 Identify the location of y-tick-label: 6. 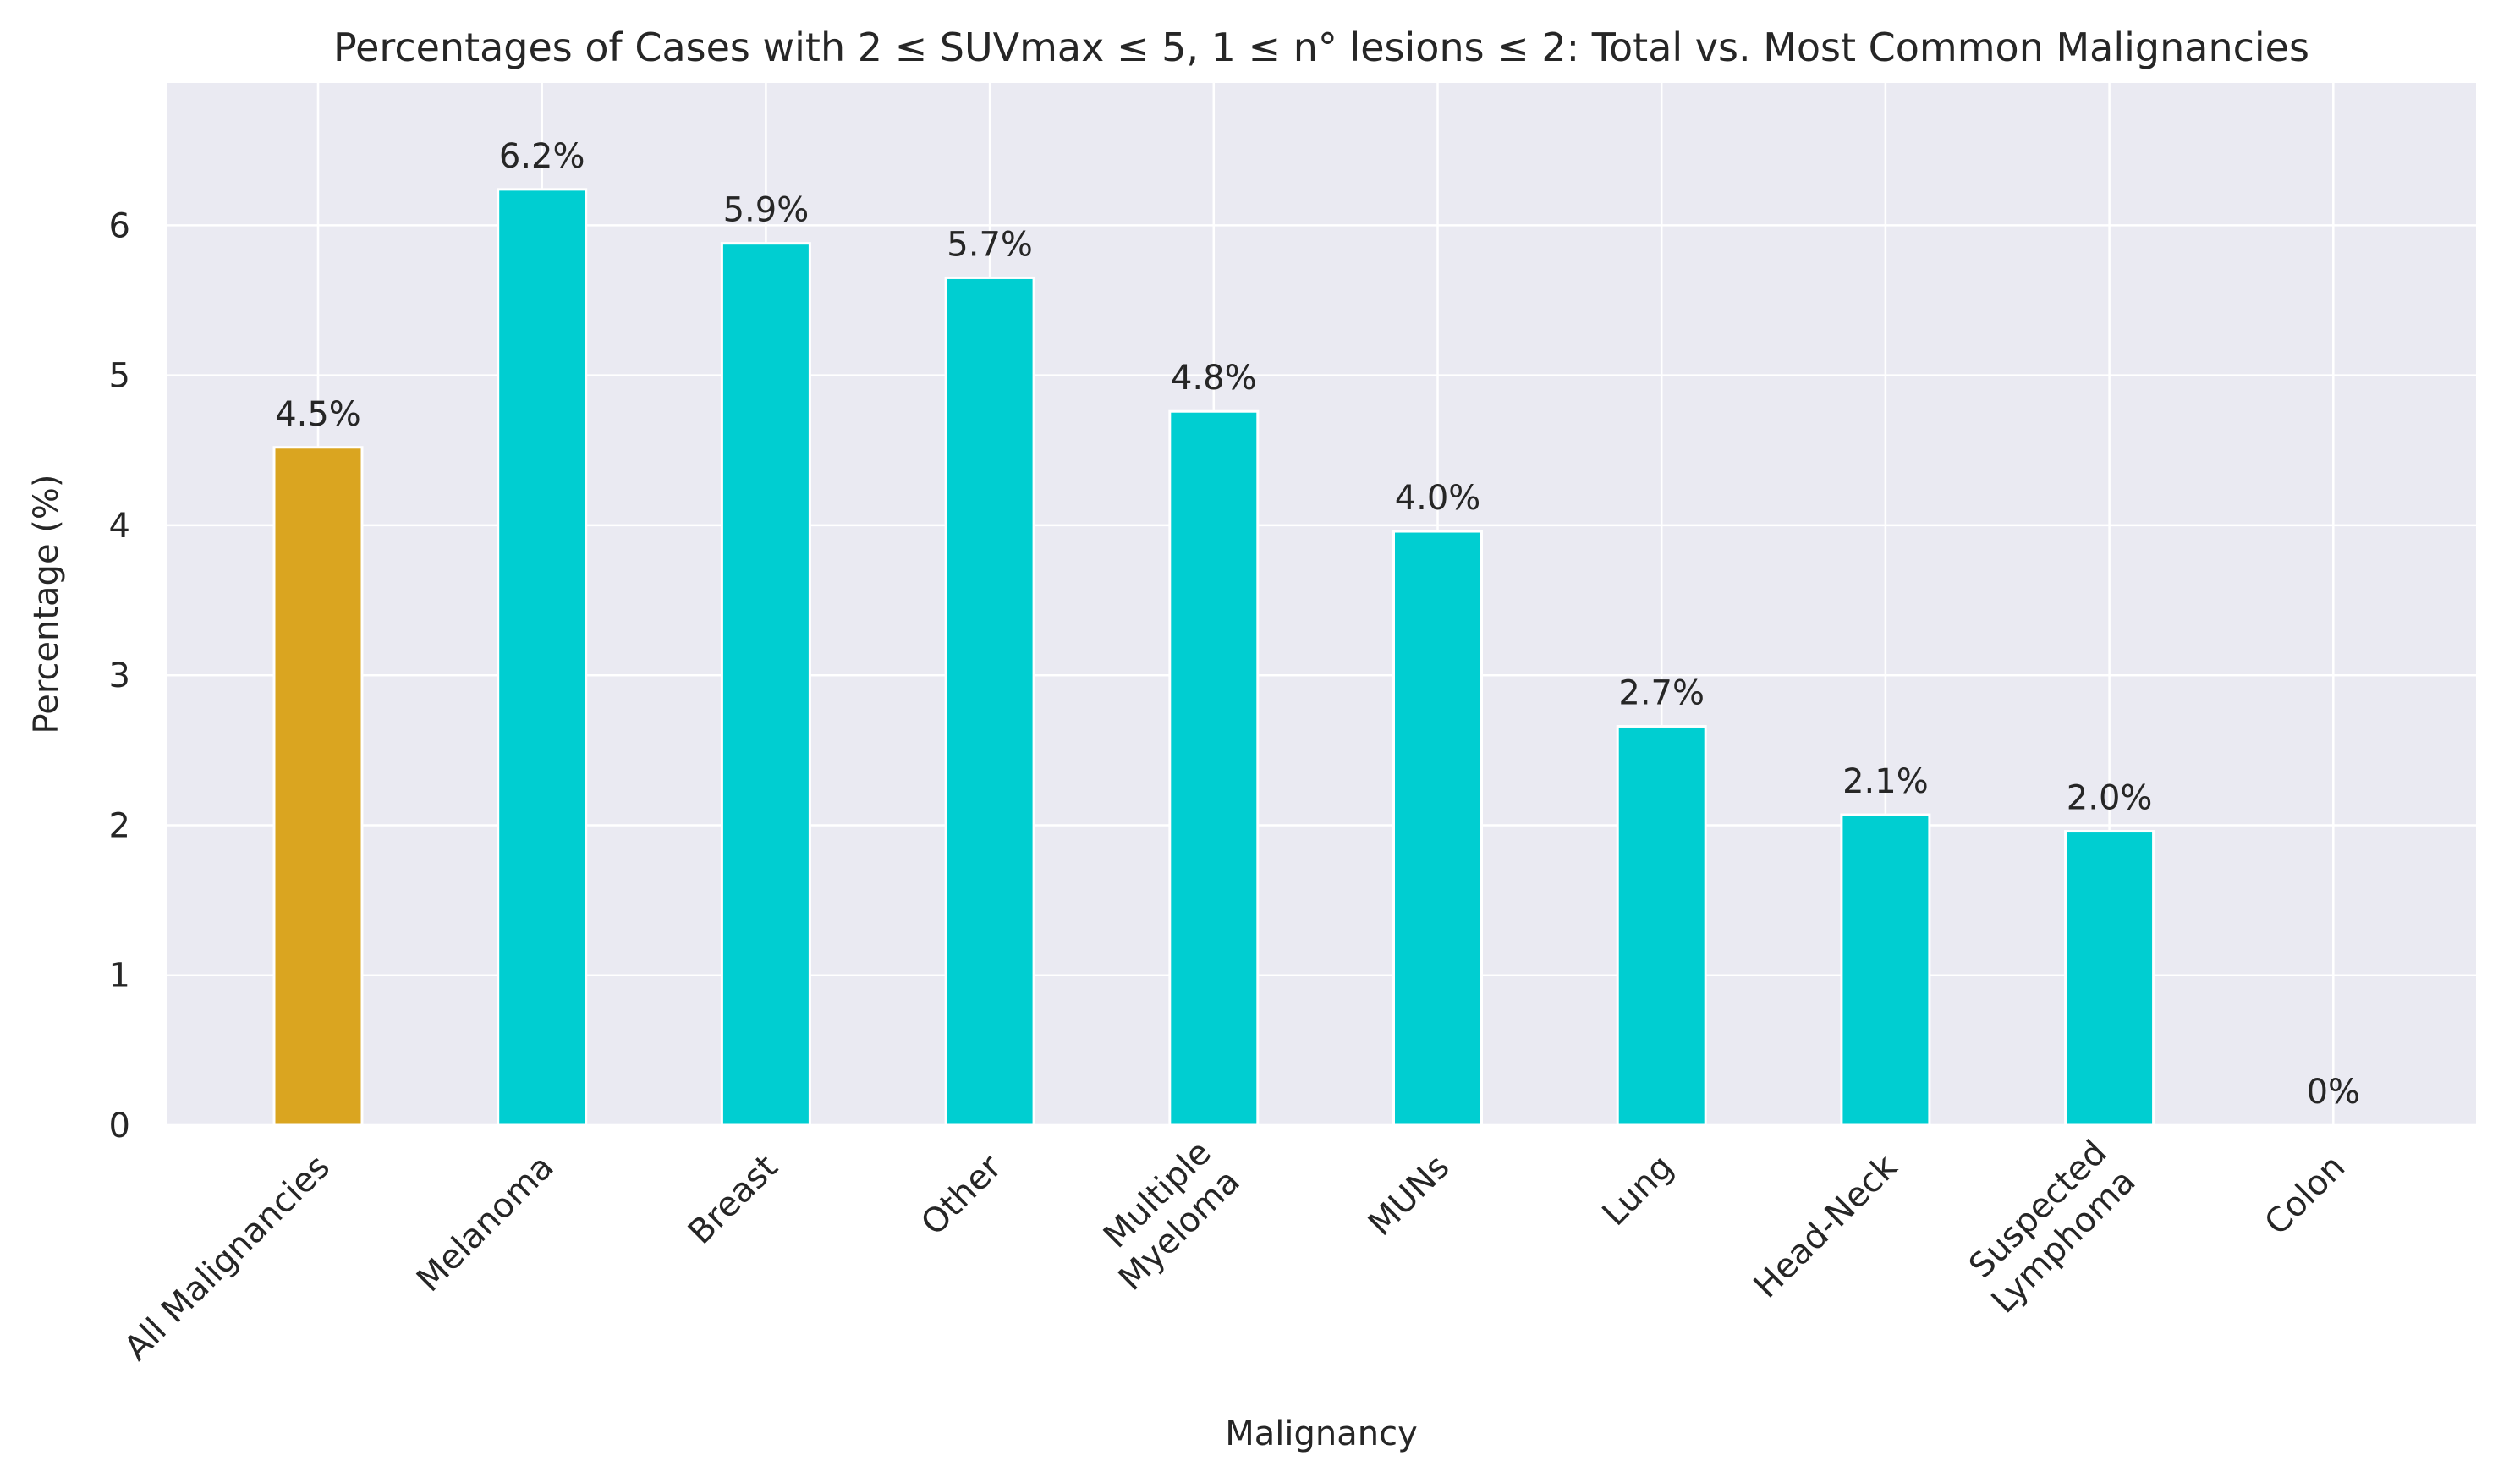
(119, 225).